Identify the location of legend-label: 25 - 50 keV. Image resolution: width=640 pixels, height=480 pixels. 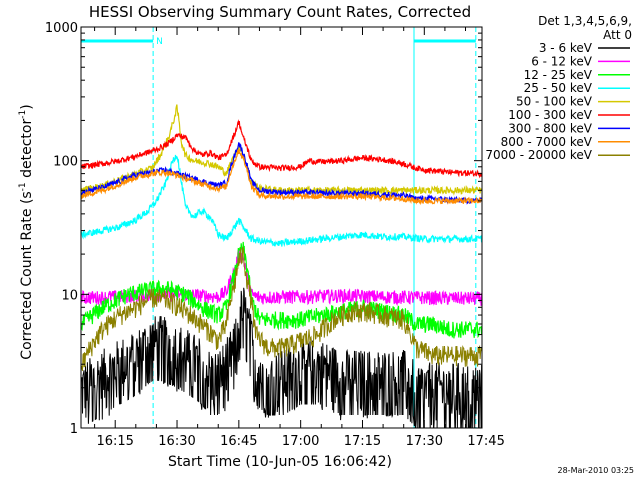
(558, 88).